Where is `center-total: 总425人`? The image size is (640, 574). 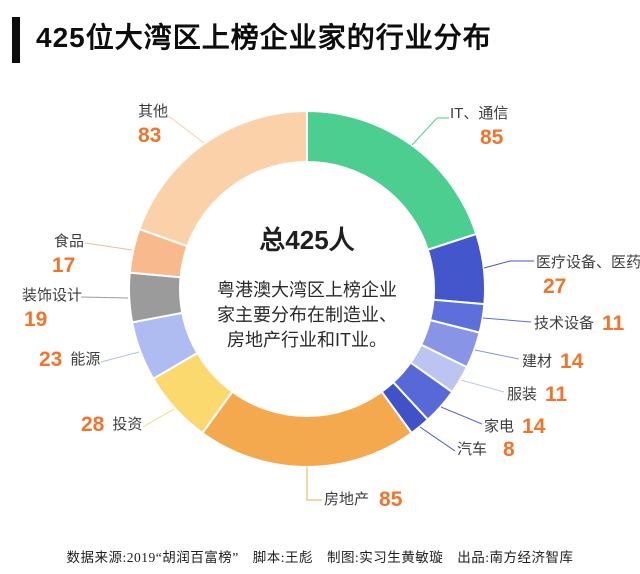
center-total: 总425人 is located at coordinates (307, 240).